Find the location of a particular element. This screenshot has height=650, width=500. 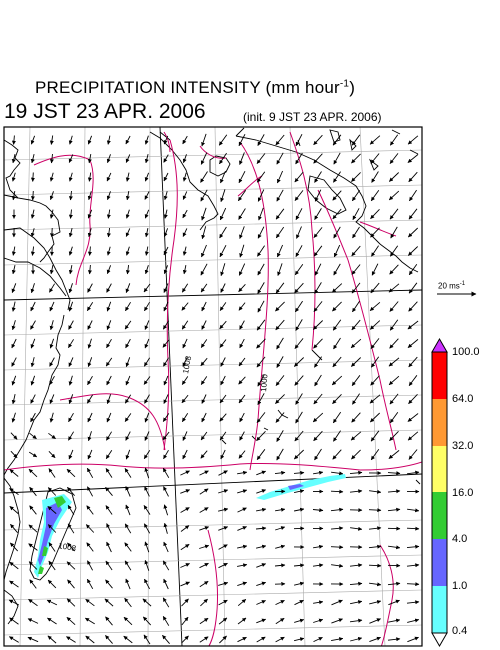

colorbar-label-6: 100.0 is located at coordinates (466, 352).